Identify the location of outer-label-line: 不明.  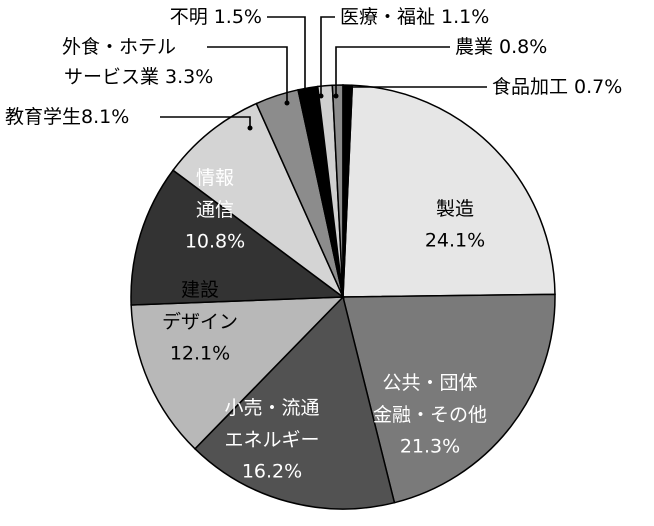
(189, 17).